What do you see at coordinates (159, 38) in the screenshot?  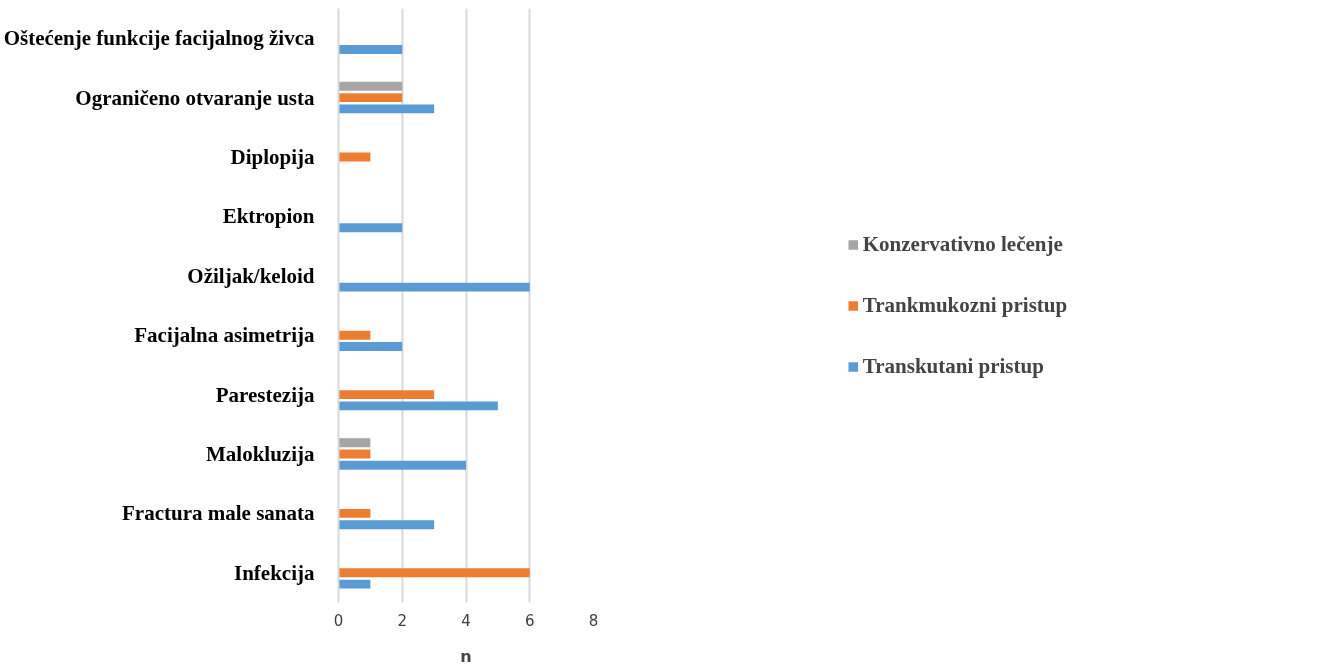 I see `y-tick-label: Oštećenje funkcije facijalnog živca` at bounding box center [159, 38].